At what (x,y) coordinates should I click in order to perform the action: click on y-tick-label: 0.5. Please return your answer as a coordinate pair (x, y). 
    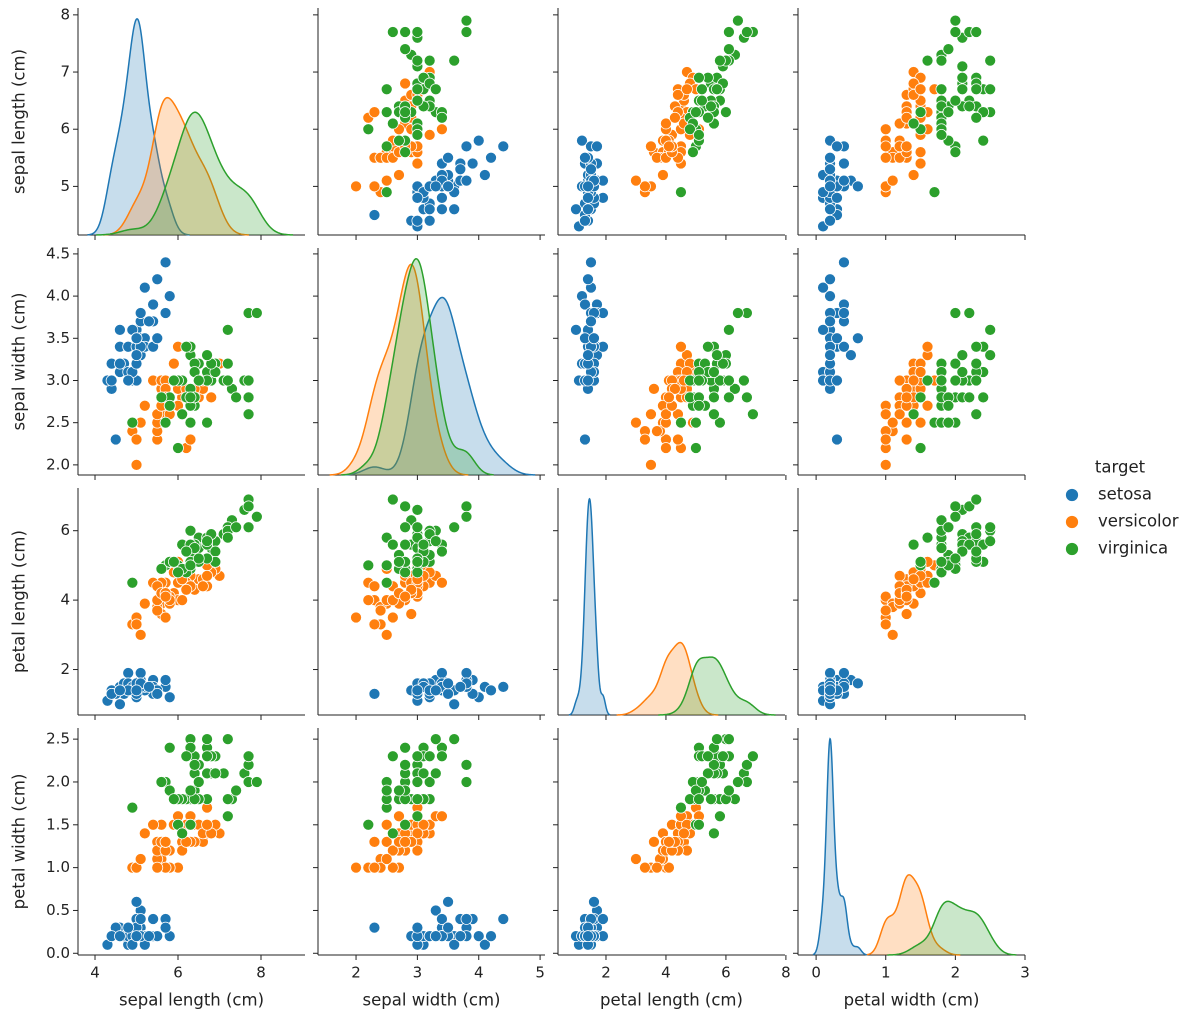
    Looking at the image, I should click on (58, 910).